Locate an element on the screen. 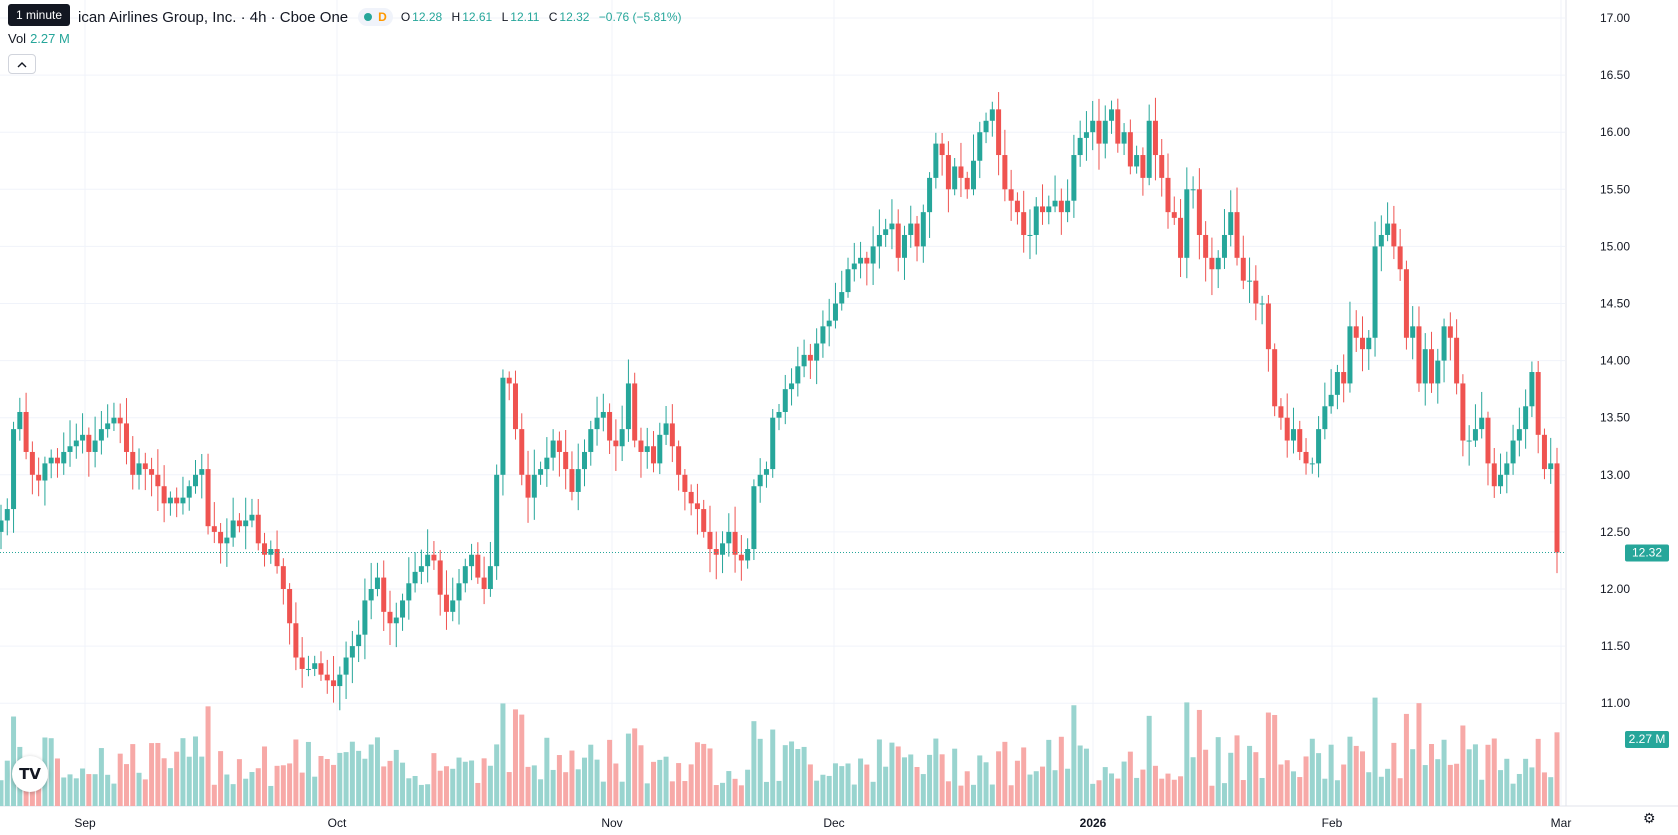  change-value: −0.76 (−5.81%) is located at coordinates (640, 17).